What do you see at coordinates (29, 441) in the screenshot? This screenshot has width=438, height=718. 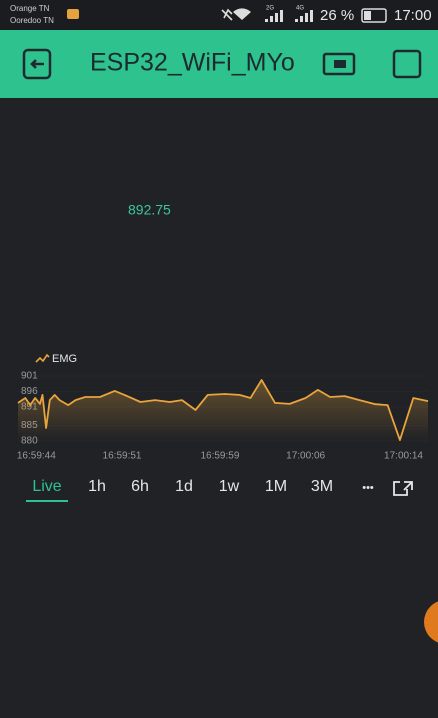 I see `y-tick-label: 880` at bounding box center [29, 441].